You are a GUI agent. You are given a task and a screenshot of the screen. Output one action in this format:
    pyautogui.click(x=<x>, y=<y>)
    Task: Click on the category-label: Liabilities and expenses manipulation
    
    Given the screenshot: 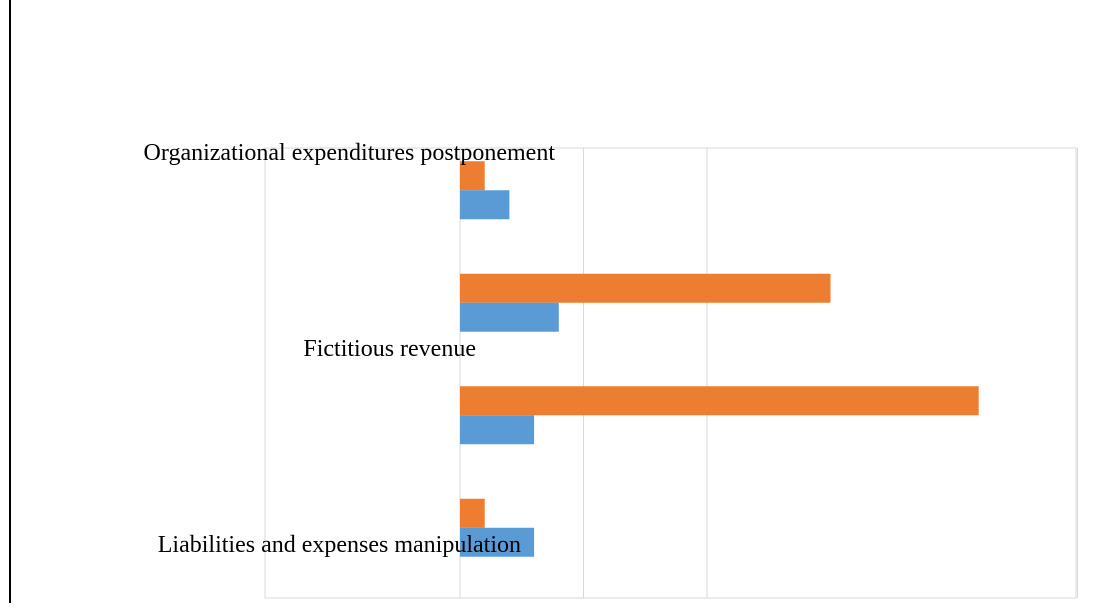 What is the action you would take?
    pyautogui.click(x=339, y=545)
    